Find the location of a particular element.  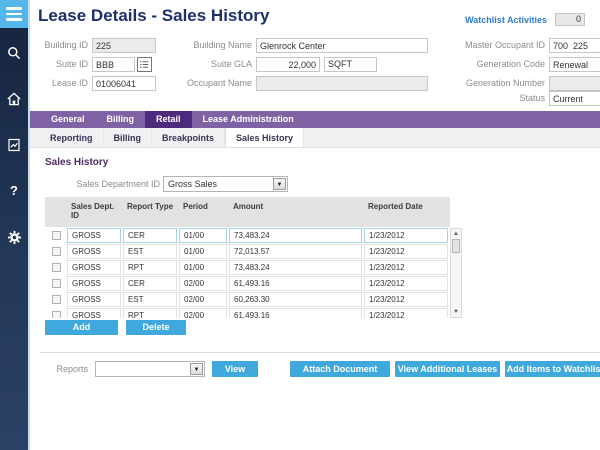

add-items-to-watchlist-button: Add Items to Watchlist is located at coordinates (552, 369).